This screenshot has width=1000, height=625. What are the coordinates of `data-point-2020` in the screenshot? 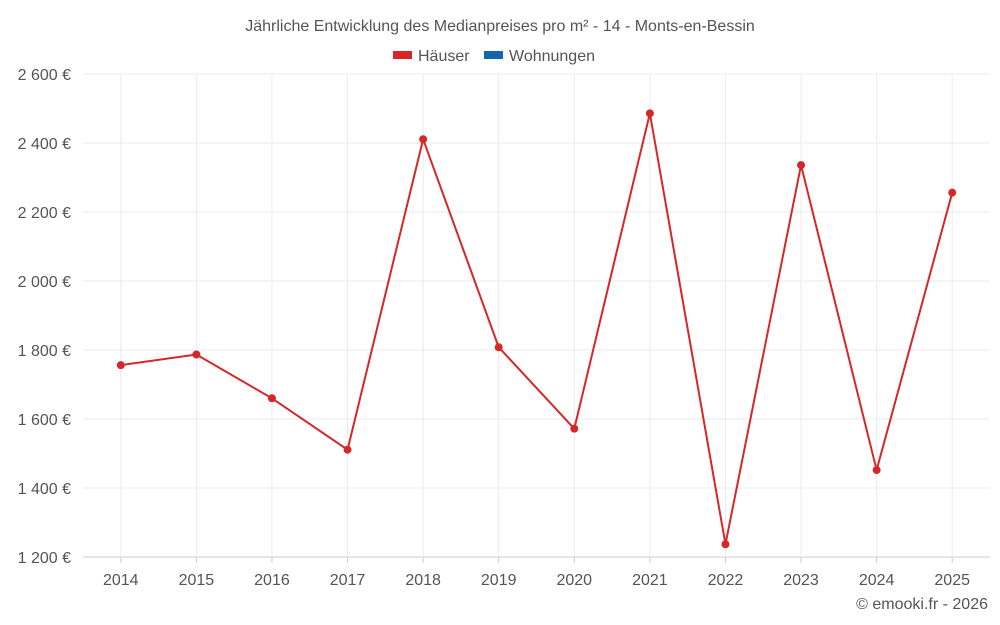 It's located at (574, 428).